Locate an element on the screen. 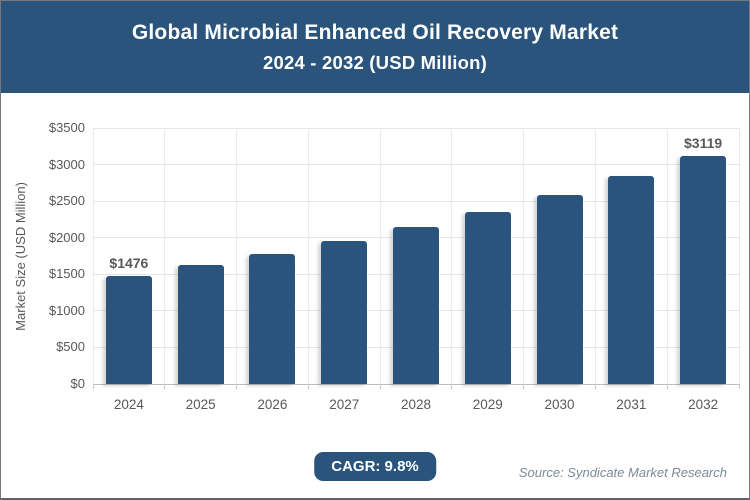  x-axis-label: 2030 is located at coordinates (559, 404).